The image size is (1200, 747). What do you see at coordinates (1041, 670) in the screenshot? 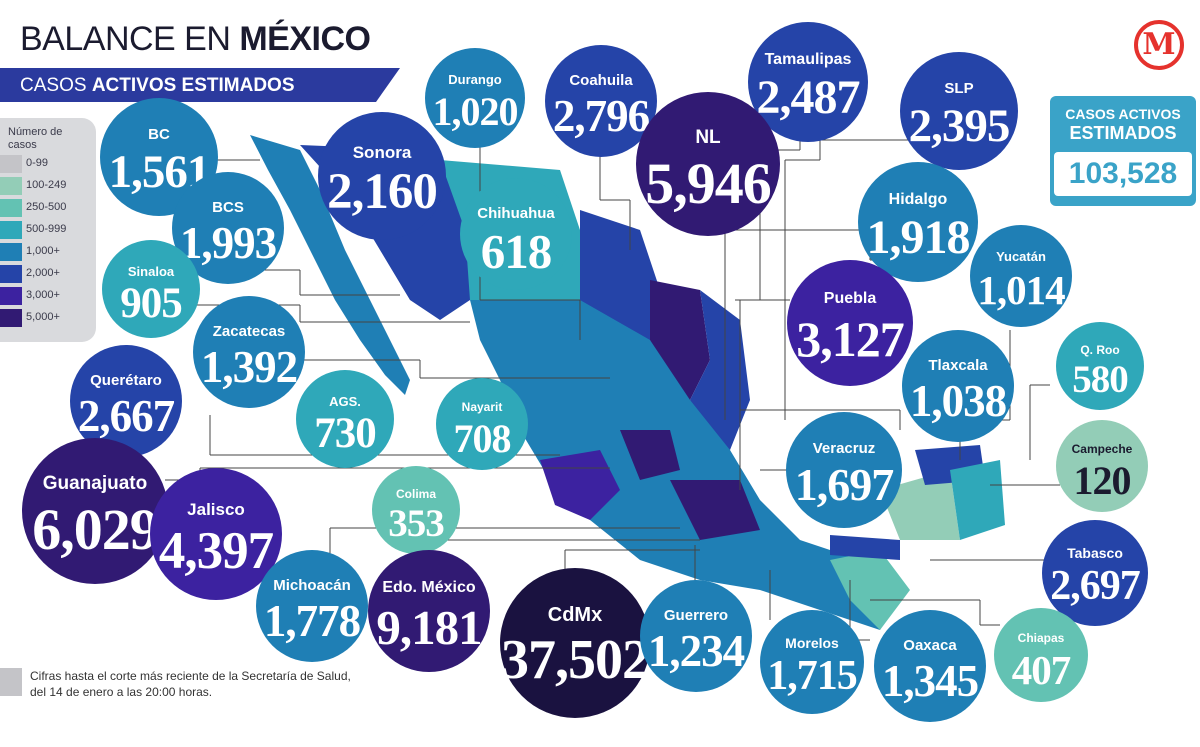
I see `state-value: 407` at bounding box center [1041, 670].